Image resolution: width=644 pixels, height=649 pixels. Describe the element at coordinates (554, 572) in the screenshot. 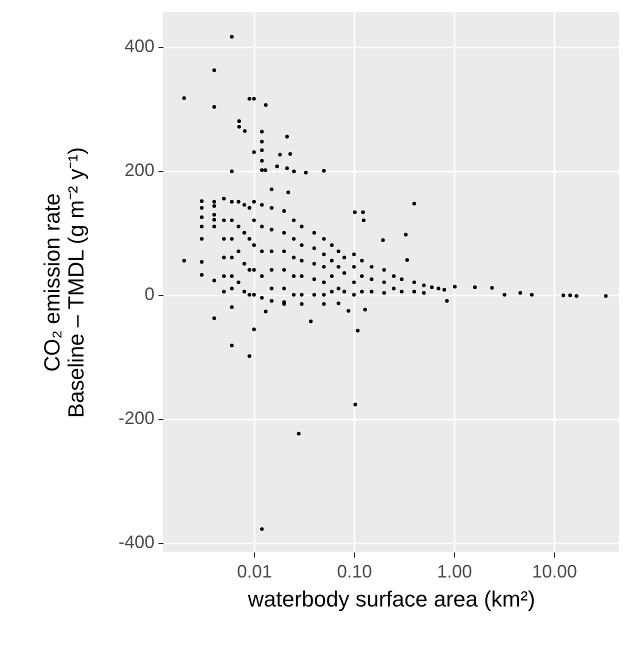

I see `x-tick-label: 10.00` at that location.